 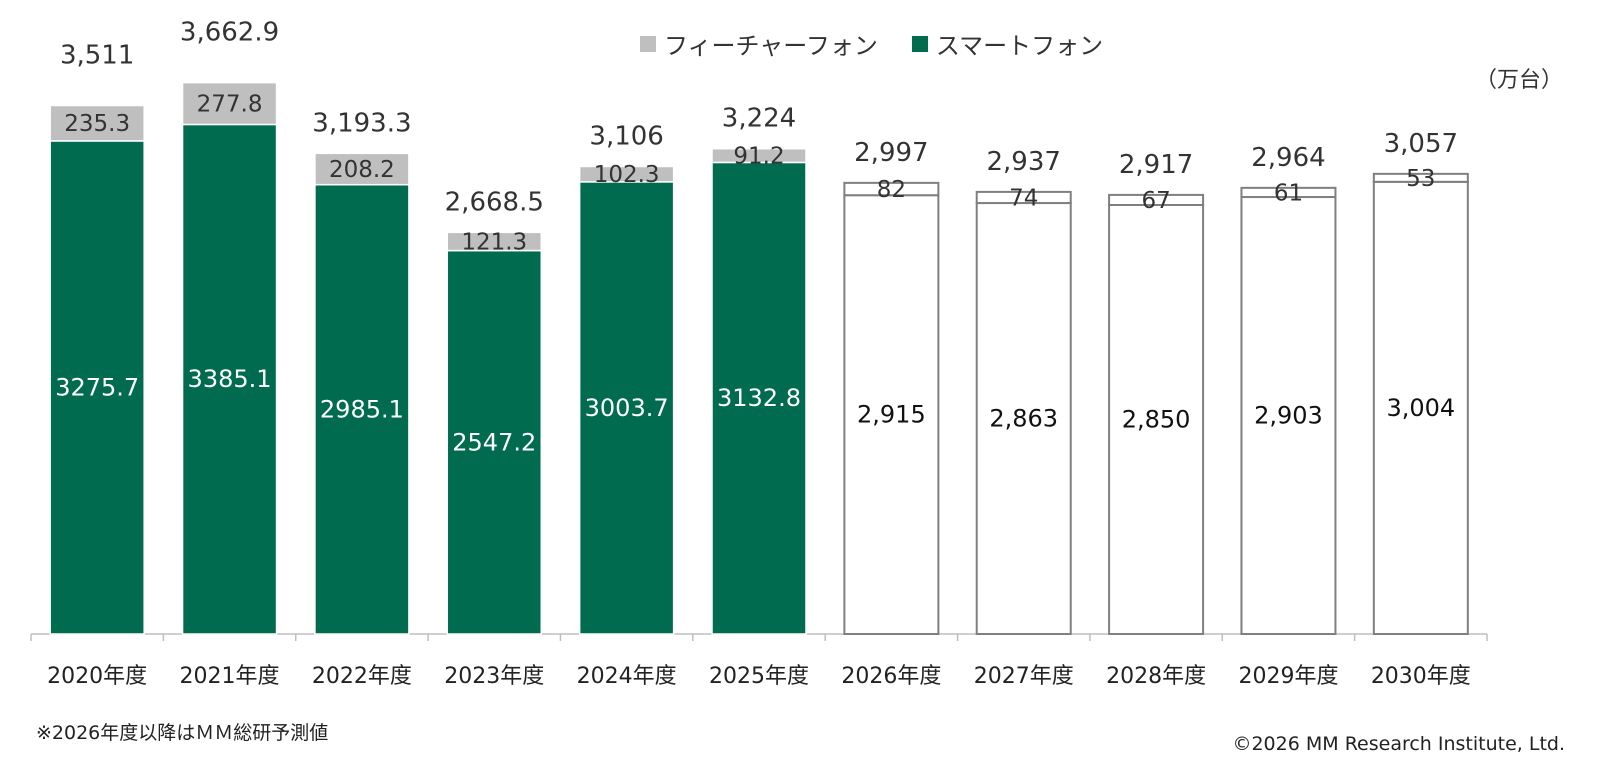 I want to click on legend-label-feature-phone: フィーチャーフォン, so click(x=771, y=46).